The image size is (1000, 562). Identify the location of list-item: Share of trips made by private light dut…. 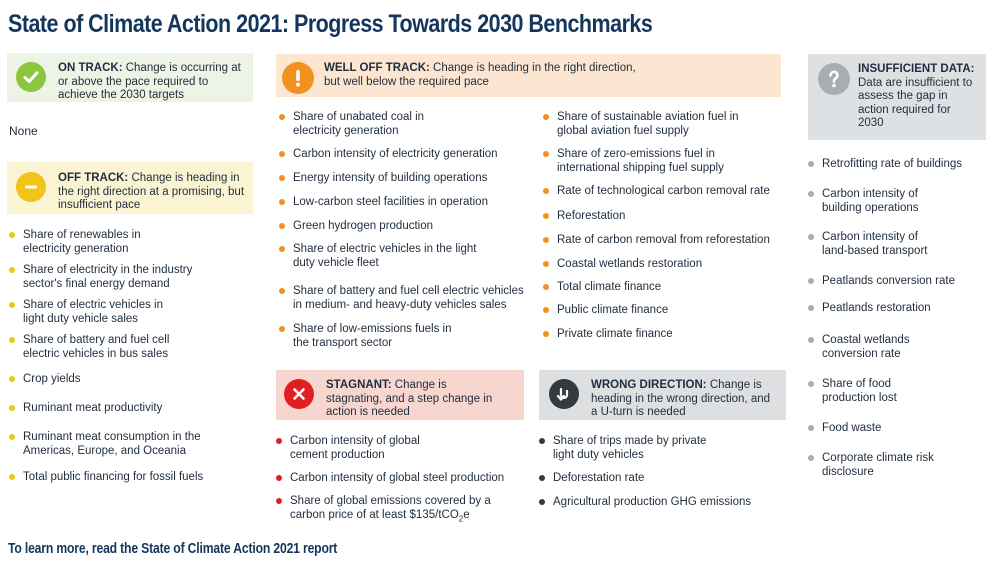
(632, 448).